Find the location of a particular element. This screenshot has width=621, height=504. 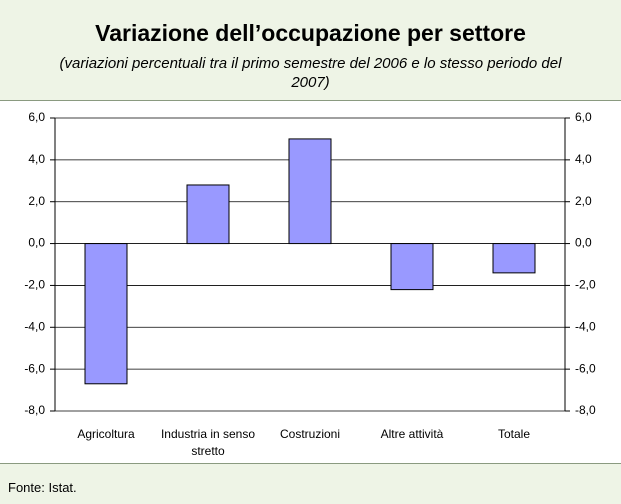

source-note: Fonte: Istat. is located at coordinates (42, 487).